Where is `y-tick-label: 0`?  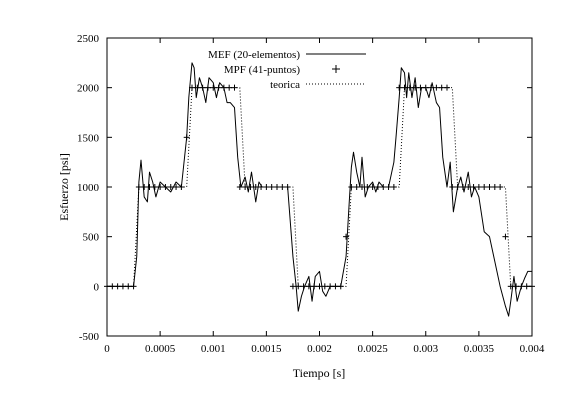 y-tick-label: 0 is located at coordinates (97, 287).